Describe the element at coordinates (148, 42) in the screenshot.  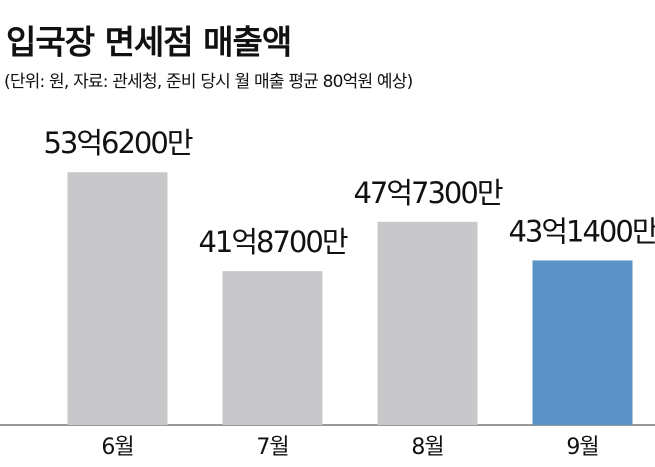
I see `chart-title: 입국장 면세점 매출액` at that location.